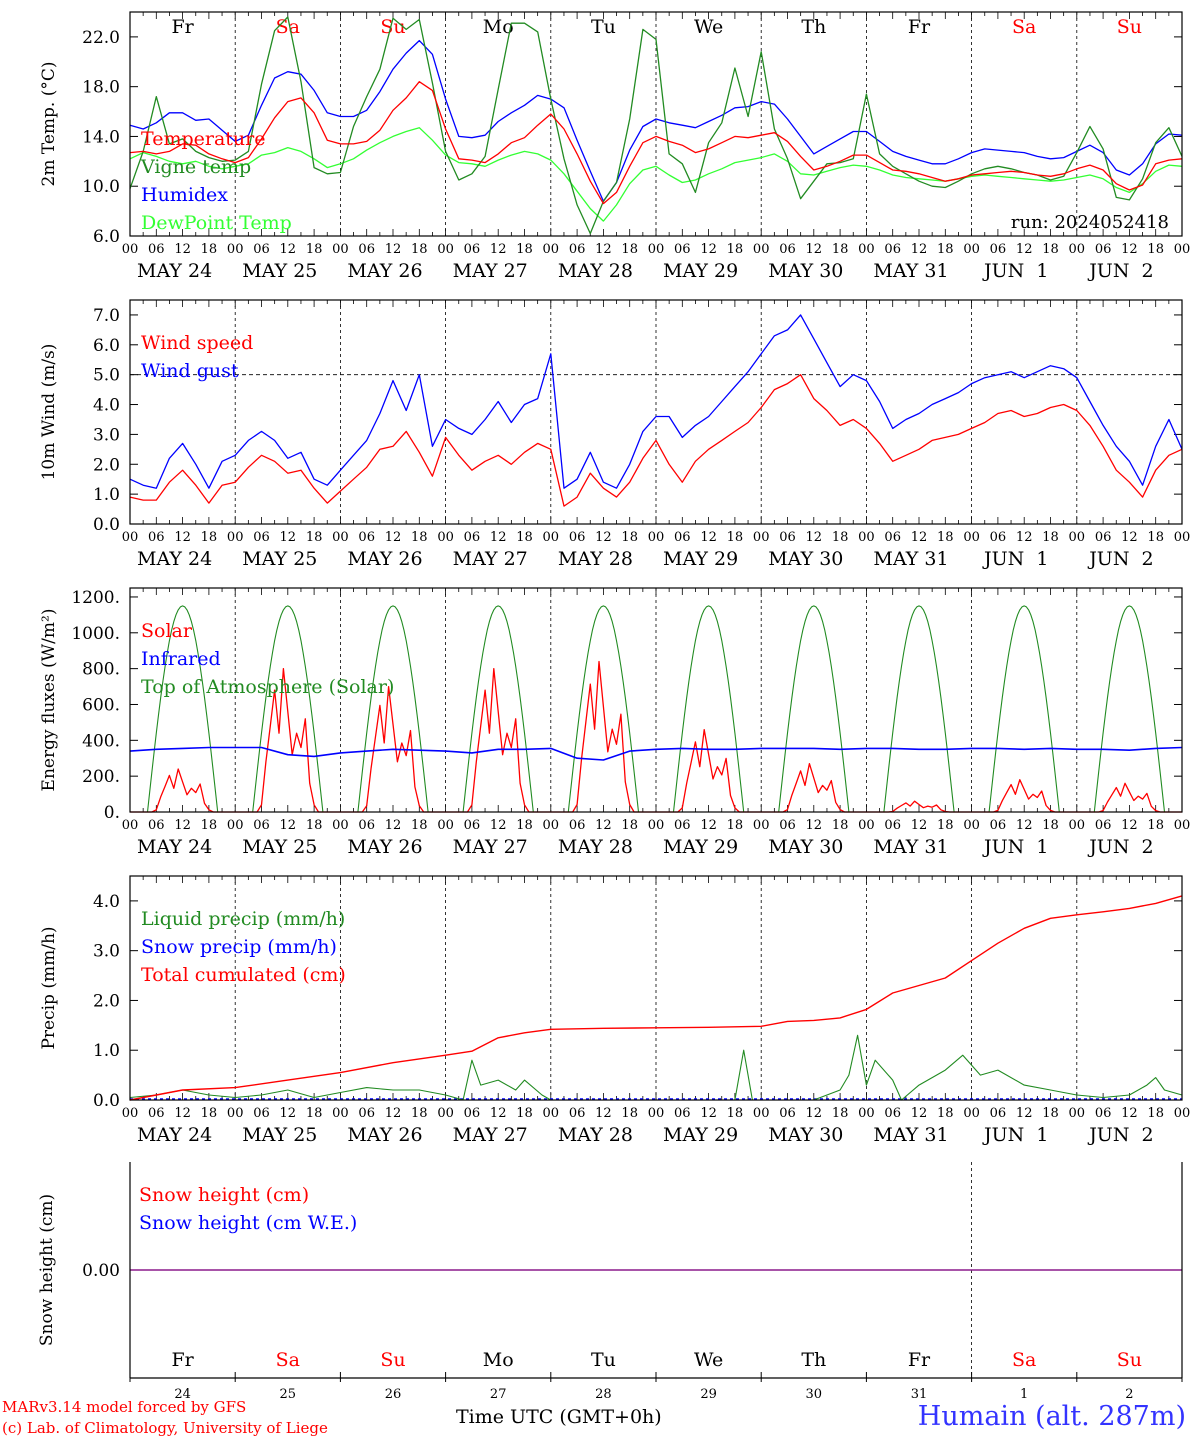  What do you see at coordinates (101, 741) in the screenshot?
I see `y-tick-label: 400.` at bounding box center [101, 741].